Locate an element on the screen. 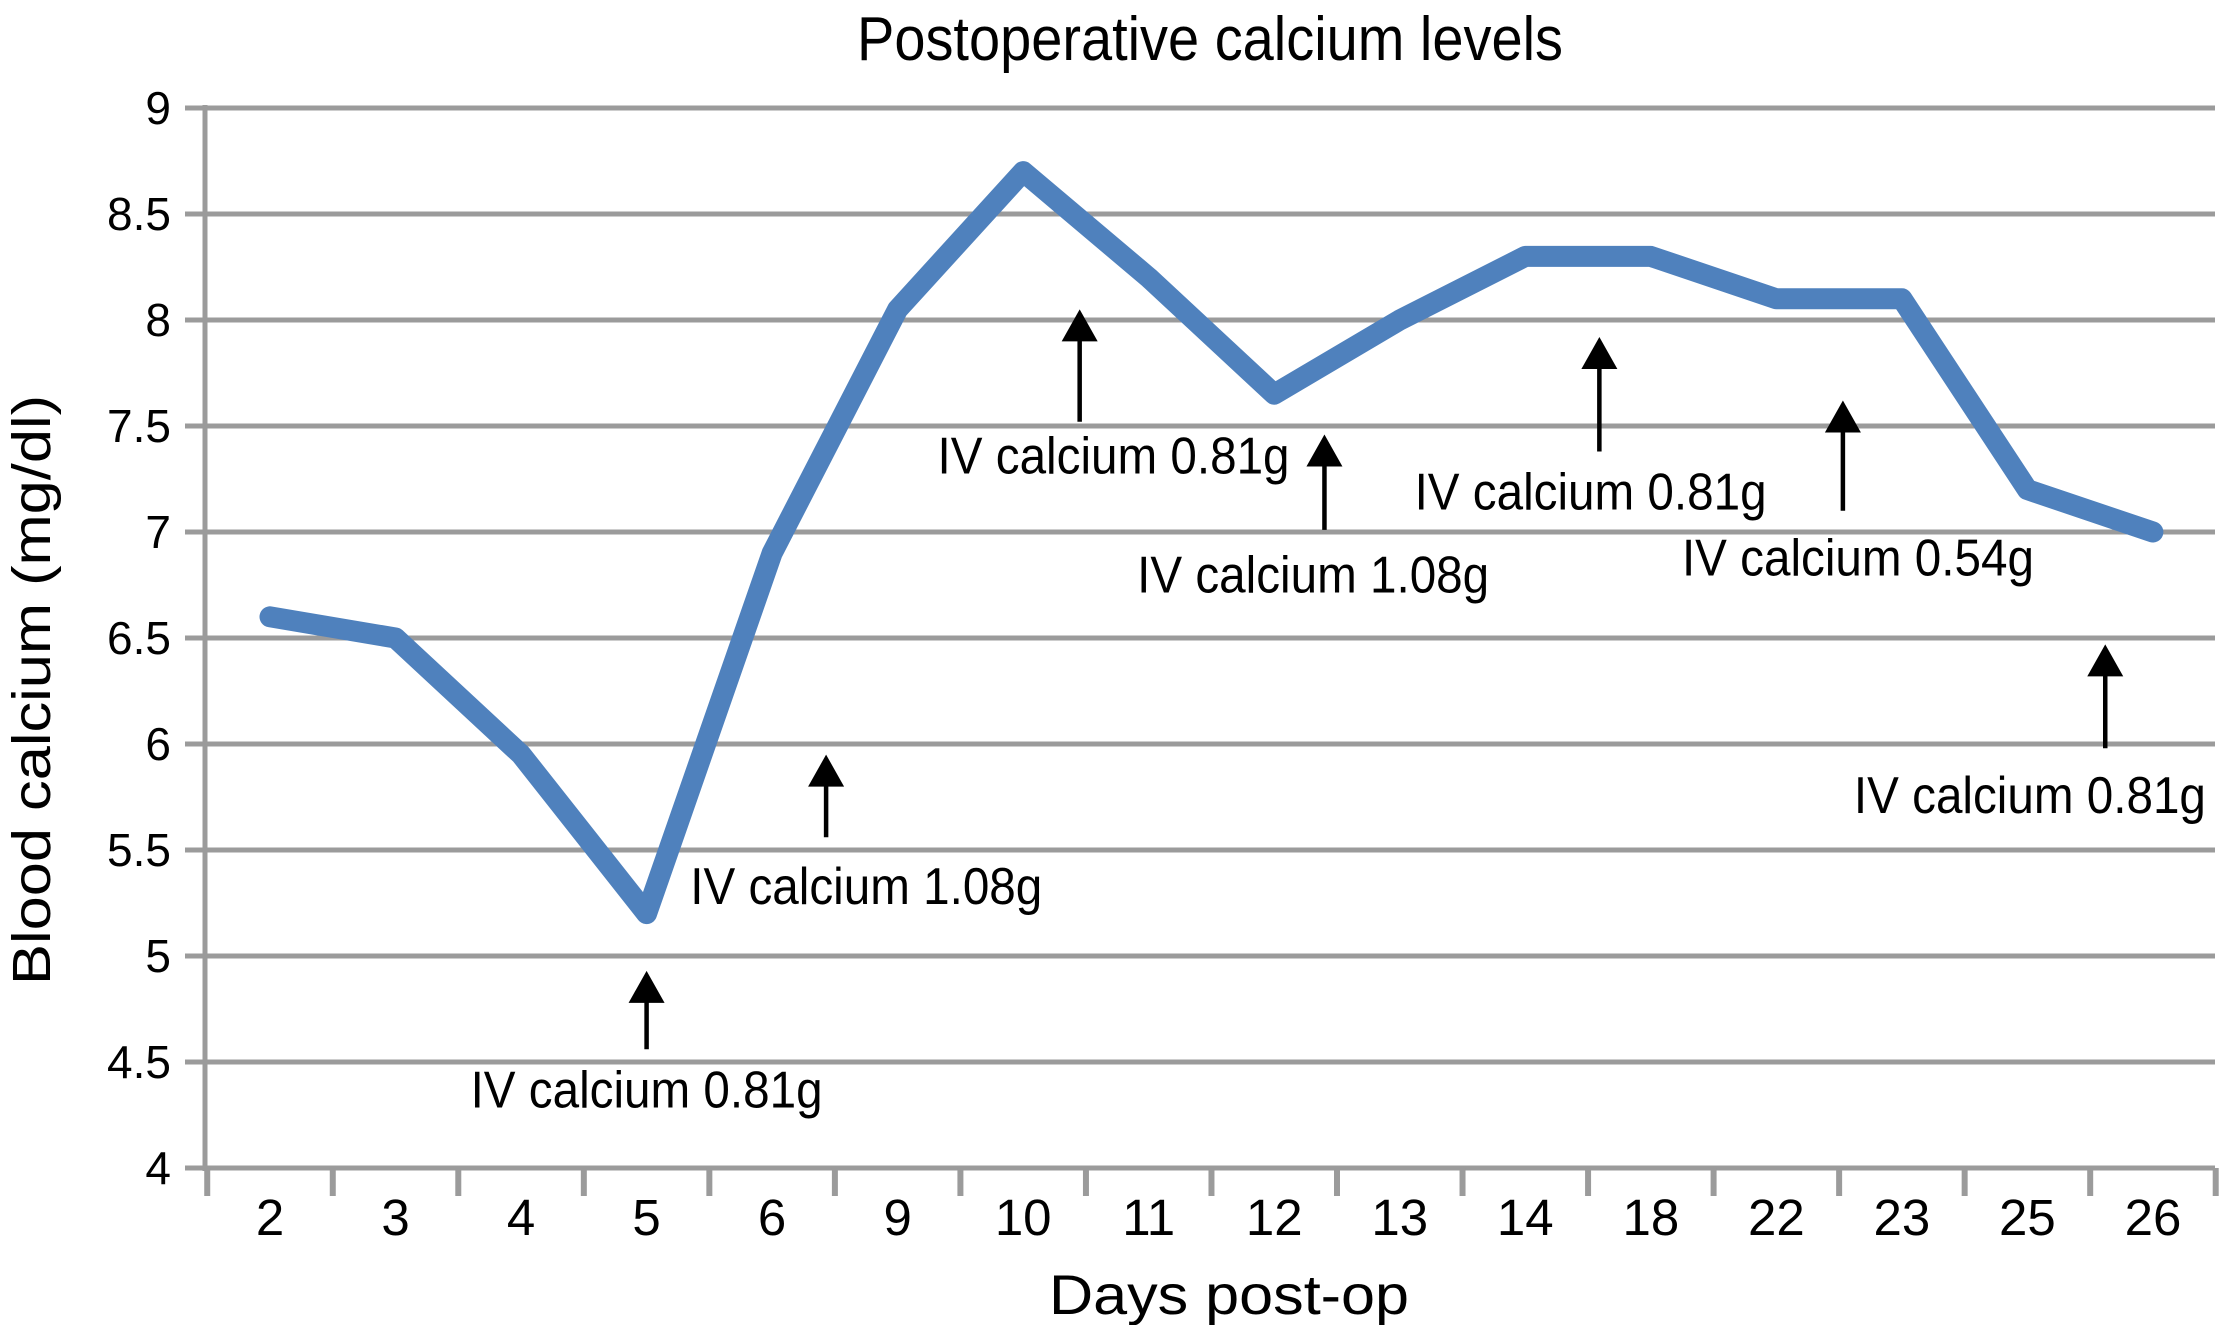  y-tick-labels: 4 4.5 5 5.5 6 6.5 7 7.5 8 8.5 9 is located at coordinates (139, 638).